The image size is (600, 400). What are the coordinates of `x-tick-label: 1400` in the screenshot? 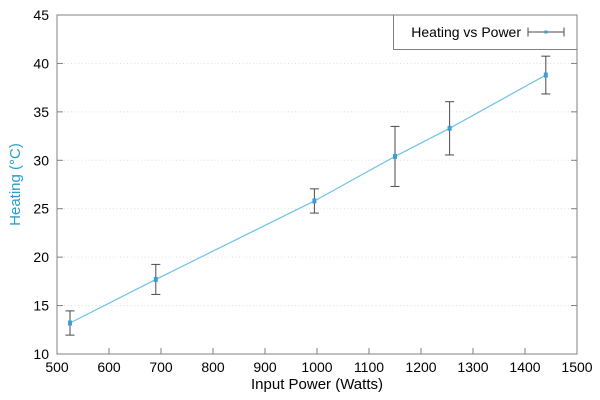 It's located at (524, 367).